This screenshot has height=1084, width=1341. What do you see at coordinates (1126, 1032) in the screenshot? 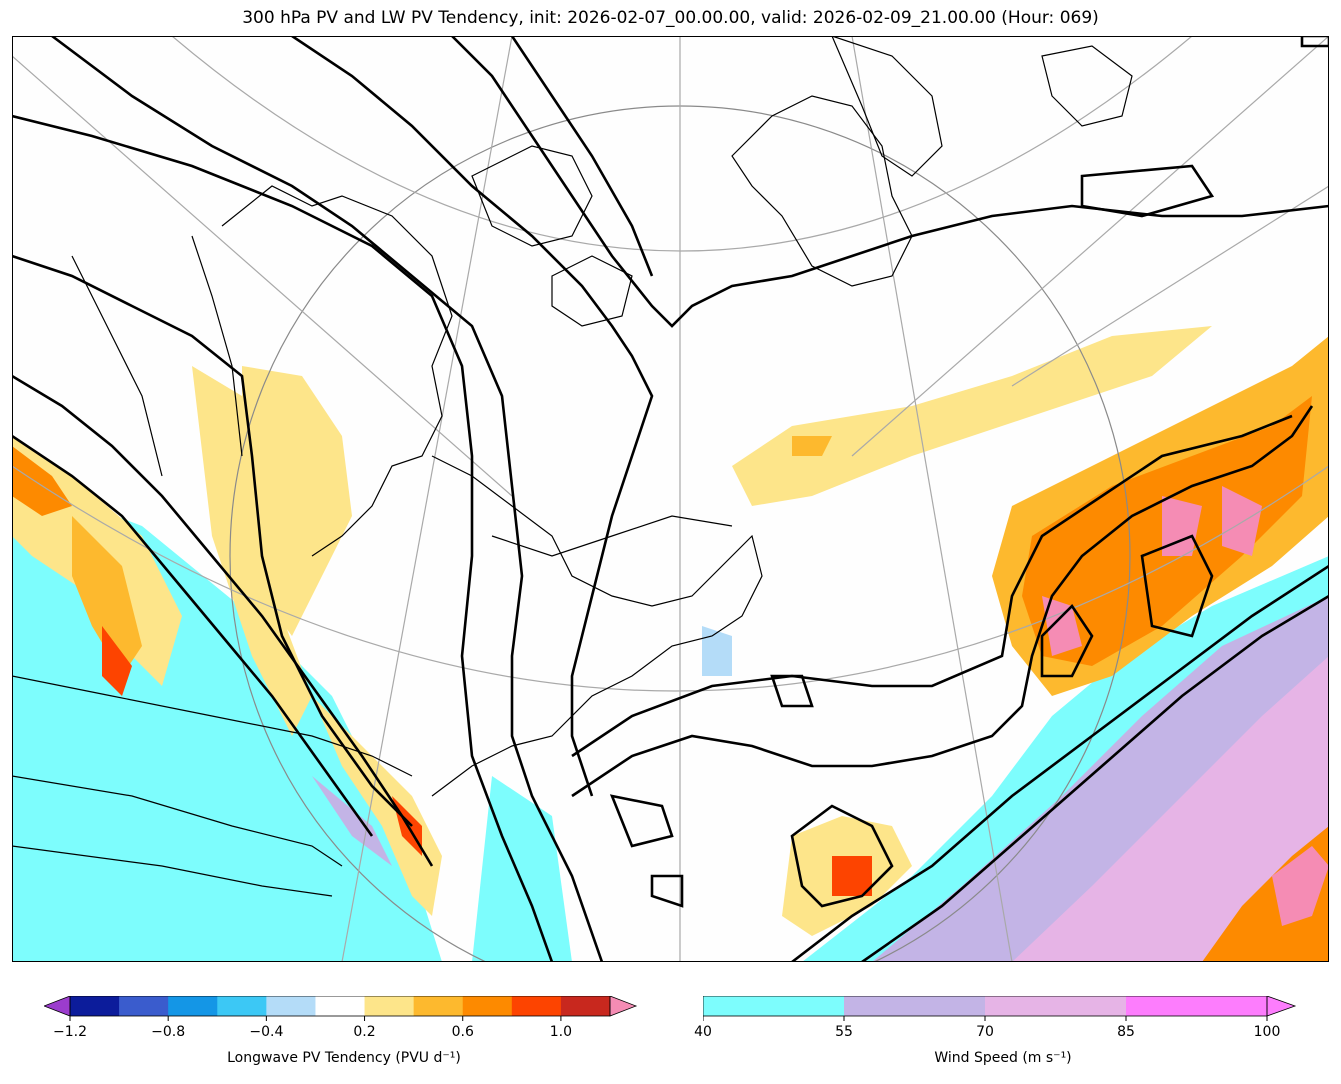
I see `wind-colorbar-tick-label: 85` at bounding box center [1126, 1032].